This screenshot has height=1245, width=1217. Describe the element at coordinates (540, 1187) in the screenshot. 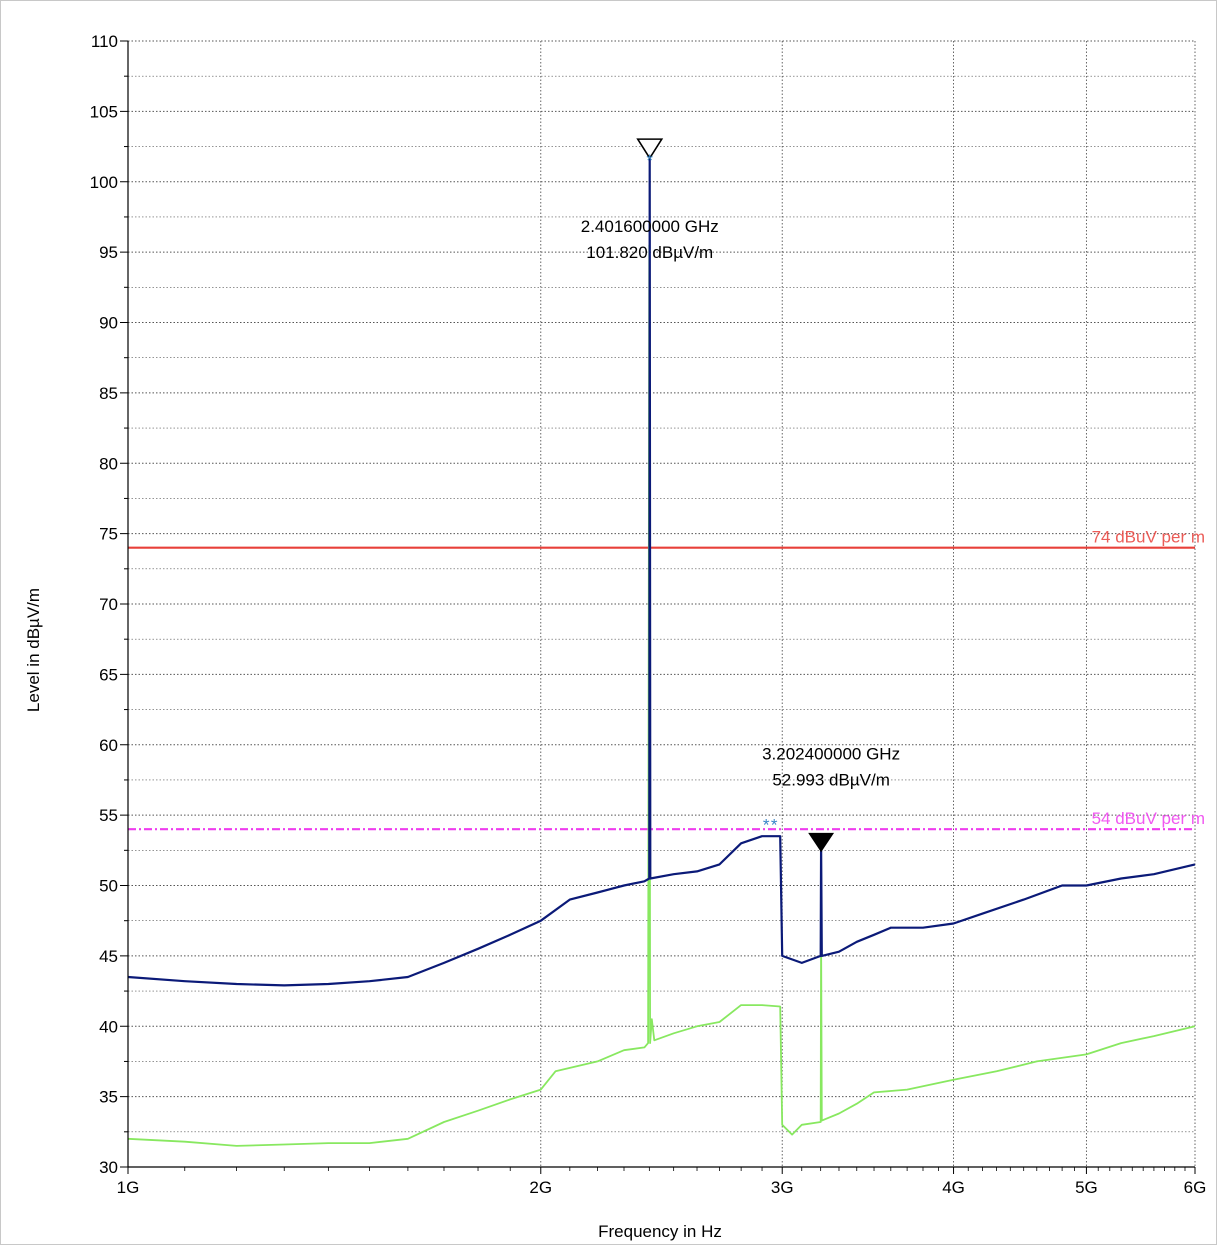

I see `x-tick-label: 2G` at that location.